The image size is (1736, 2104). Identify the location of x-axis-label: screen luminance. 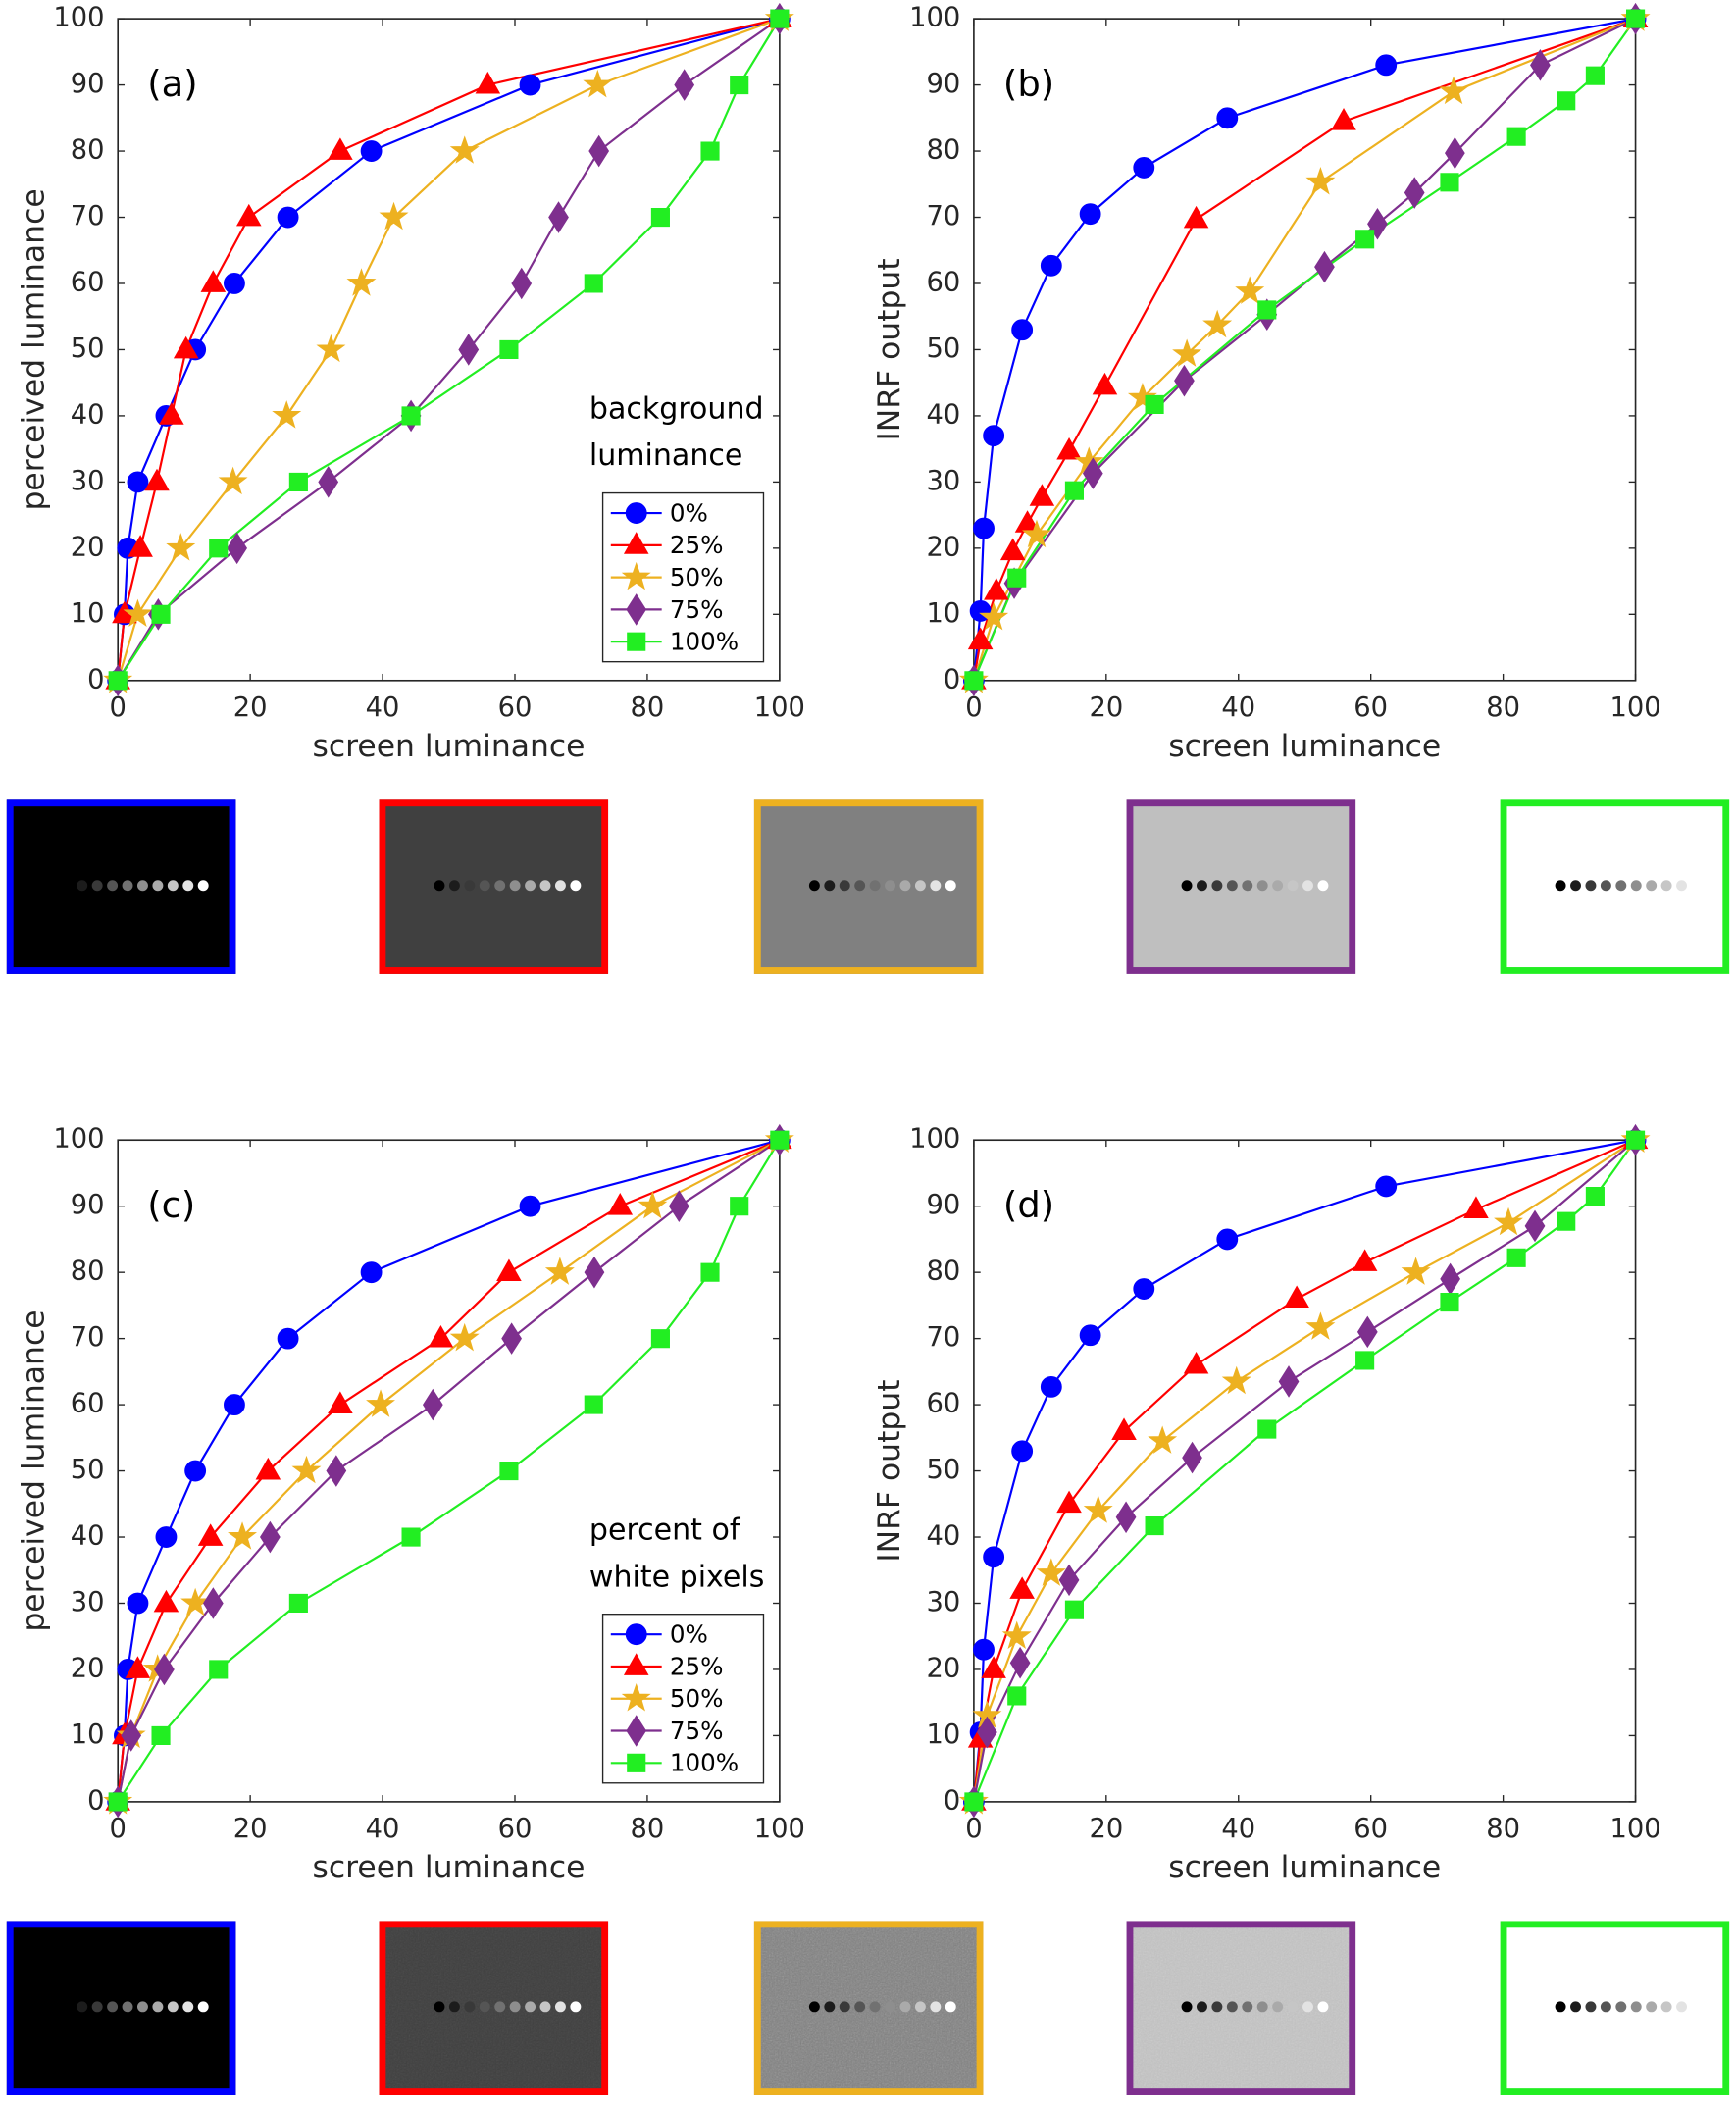
(450, 746).